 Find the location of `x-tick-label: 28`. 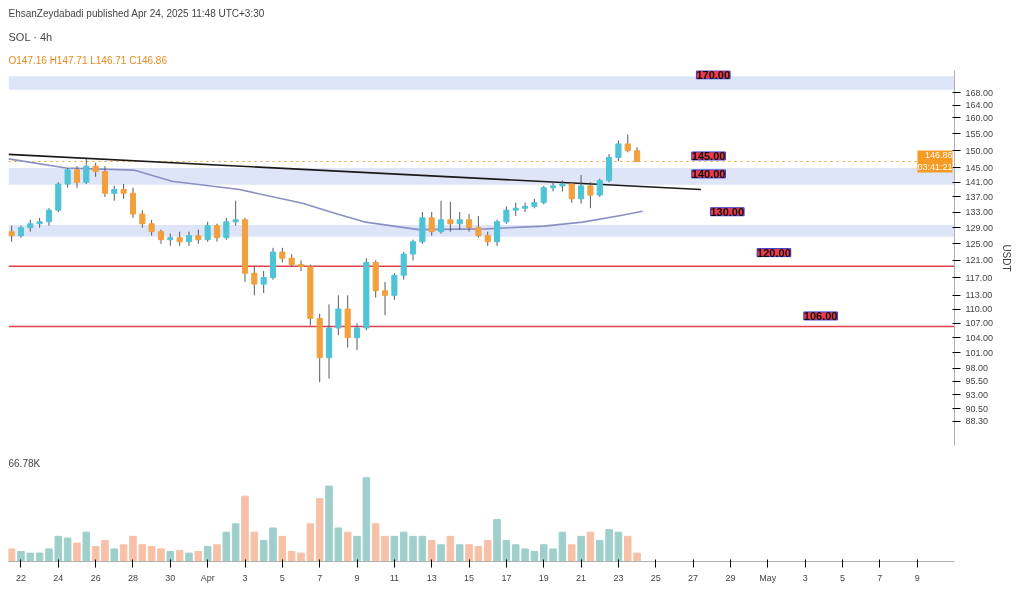

x-tick-label: 28 is located at coordinates (132, 577).